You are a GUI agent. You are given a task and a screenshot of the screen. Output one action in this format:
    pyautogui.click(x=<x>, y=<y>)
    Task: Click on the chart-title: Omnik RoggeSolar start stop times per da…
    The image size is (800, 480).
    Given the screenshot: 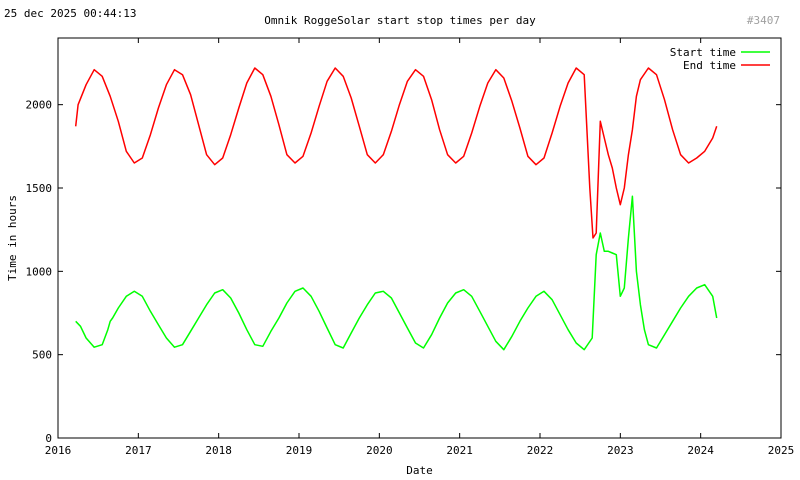 What is the action you would take?
    pyautogui.click(x=400, y=20)
    